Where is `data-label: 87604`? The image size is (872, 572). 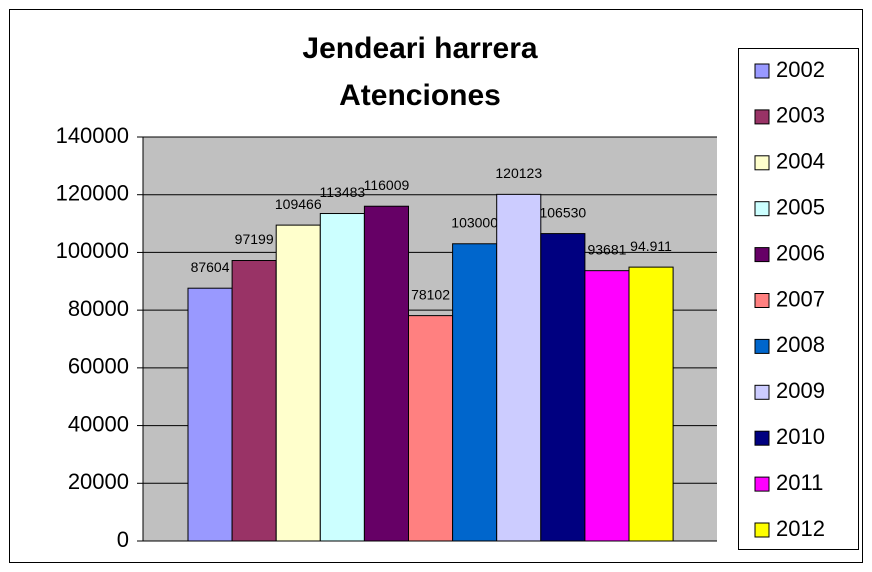 data-label: 87604 is located at coordinates (210, 267).